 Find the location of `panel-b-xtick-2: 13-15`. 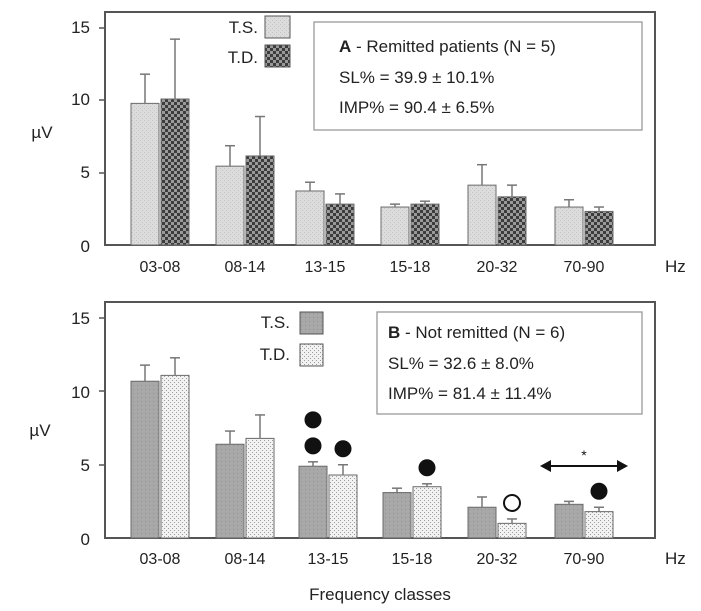

panel-b-xtick-2: 13-15 is located at coordinates (328, 559).